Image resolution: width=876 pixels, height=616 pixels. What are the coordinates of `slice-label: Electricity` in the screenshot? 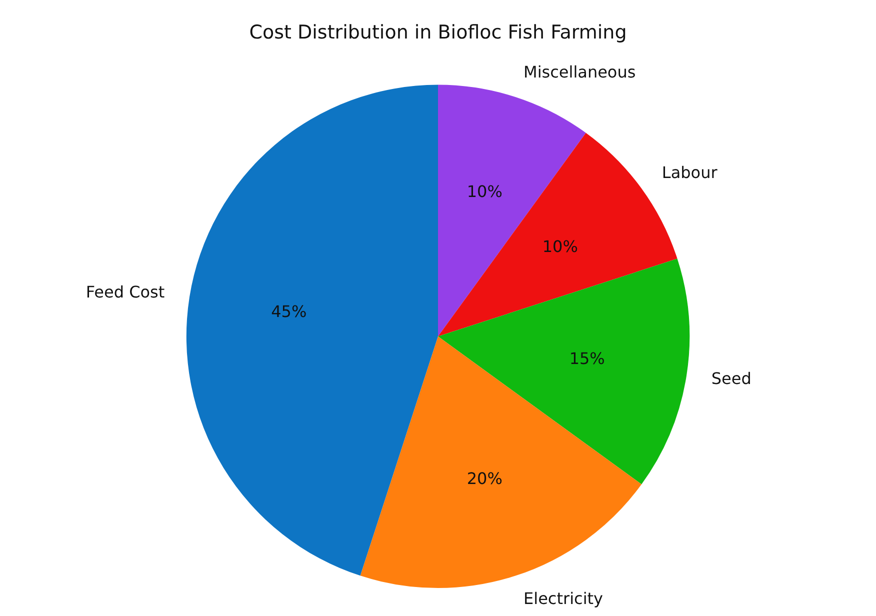 It's located at (564, 598).